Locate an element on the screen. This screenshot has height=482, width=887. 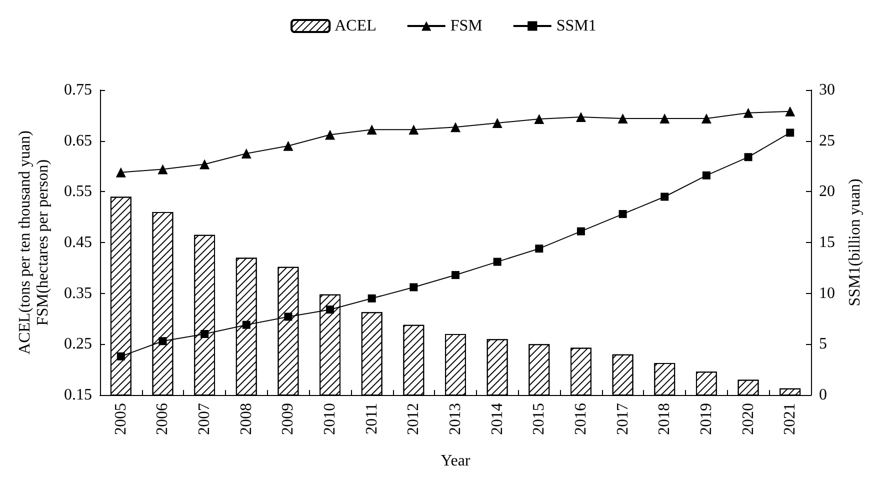
legend-label: FSM is located at coordinates (466, 26).